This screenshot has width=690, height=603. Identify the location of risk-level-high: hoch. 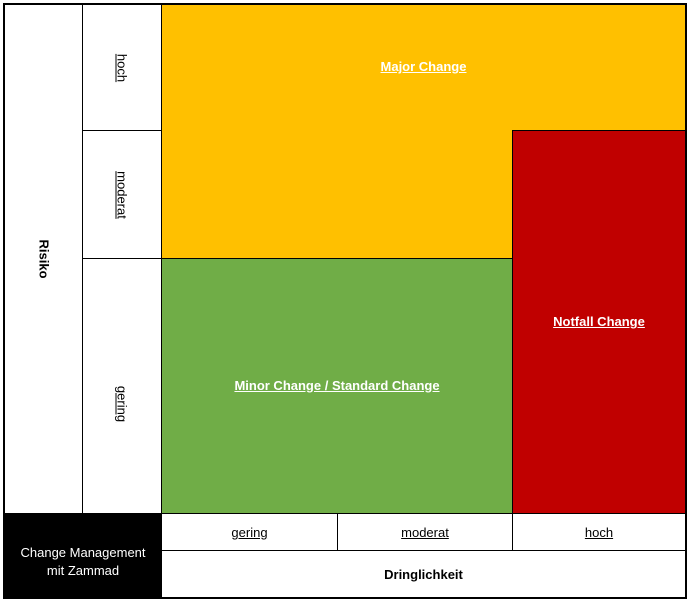
(122, 67).